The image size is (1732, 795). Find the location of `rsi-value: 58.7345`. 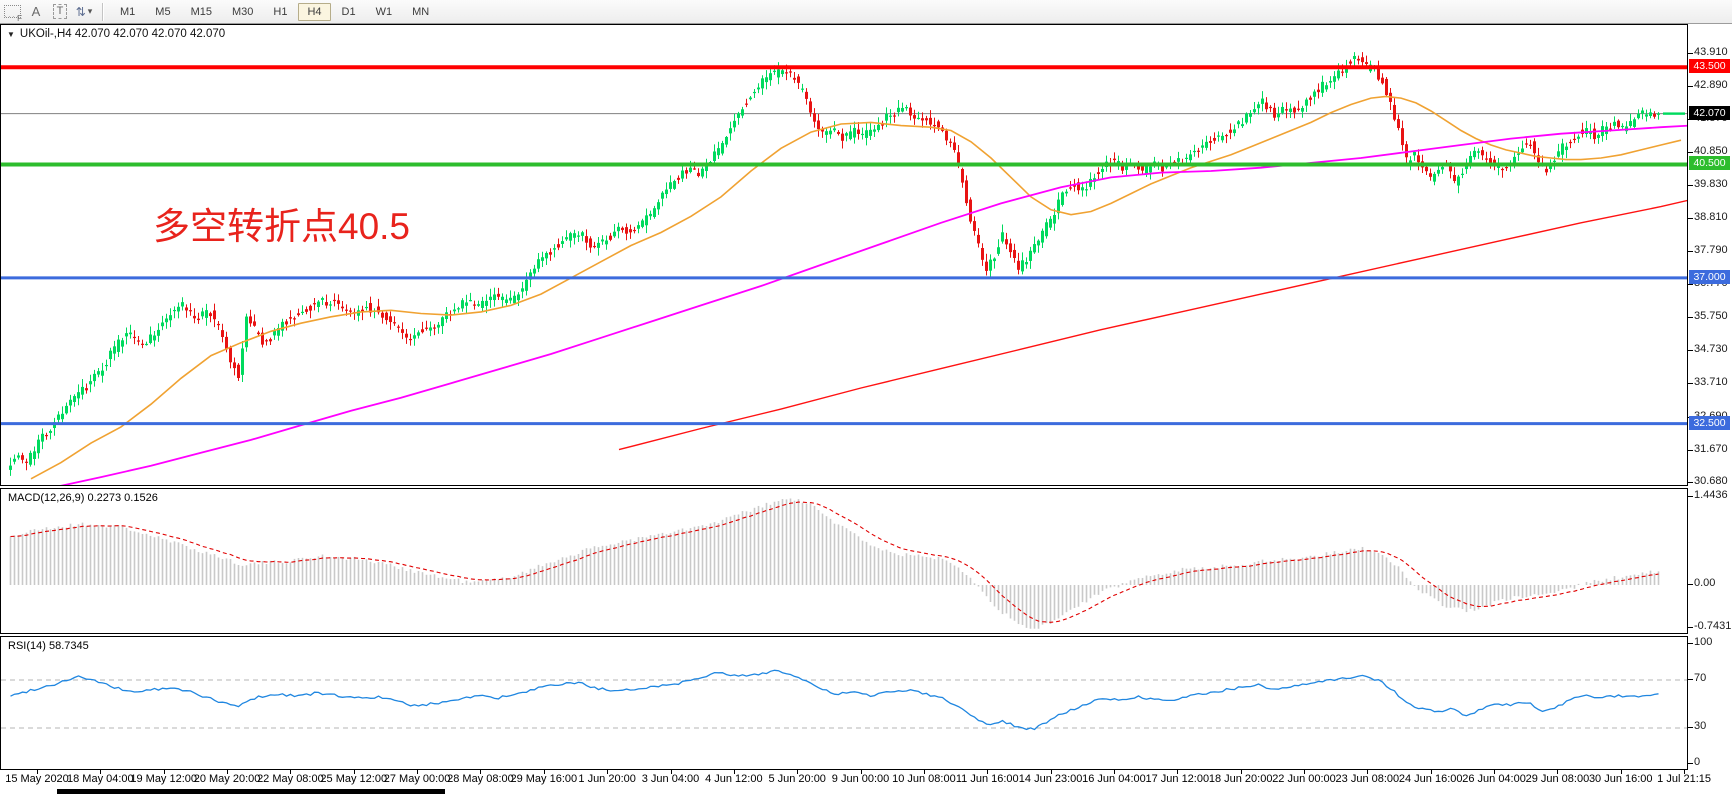

rsi-value: 58.7345 is located at coordinates (68, 646).